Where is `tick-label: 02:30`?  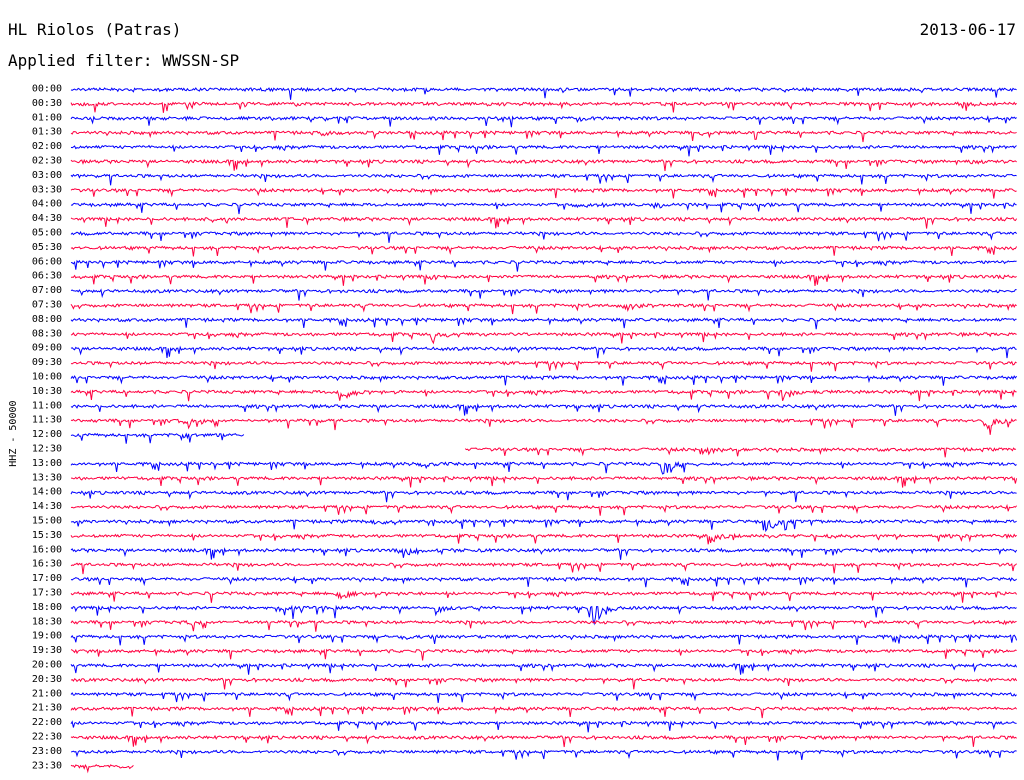 tick-label: 02:30 is located at coordinates (47, 161).